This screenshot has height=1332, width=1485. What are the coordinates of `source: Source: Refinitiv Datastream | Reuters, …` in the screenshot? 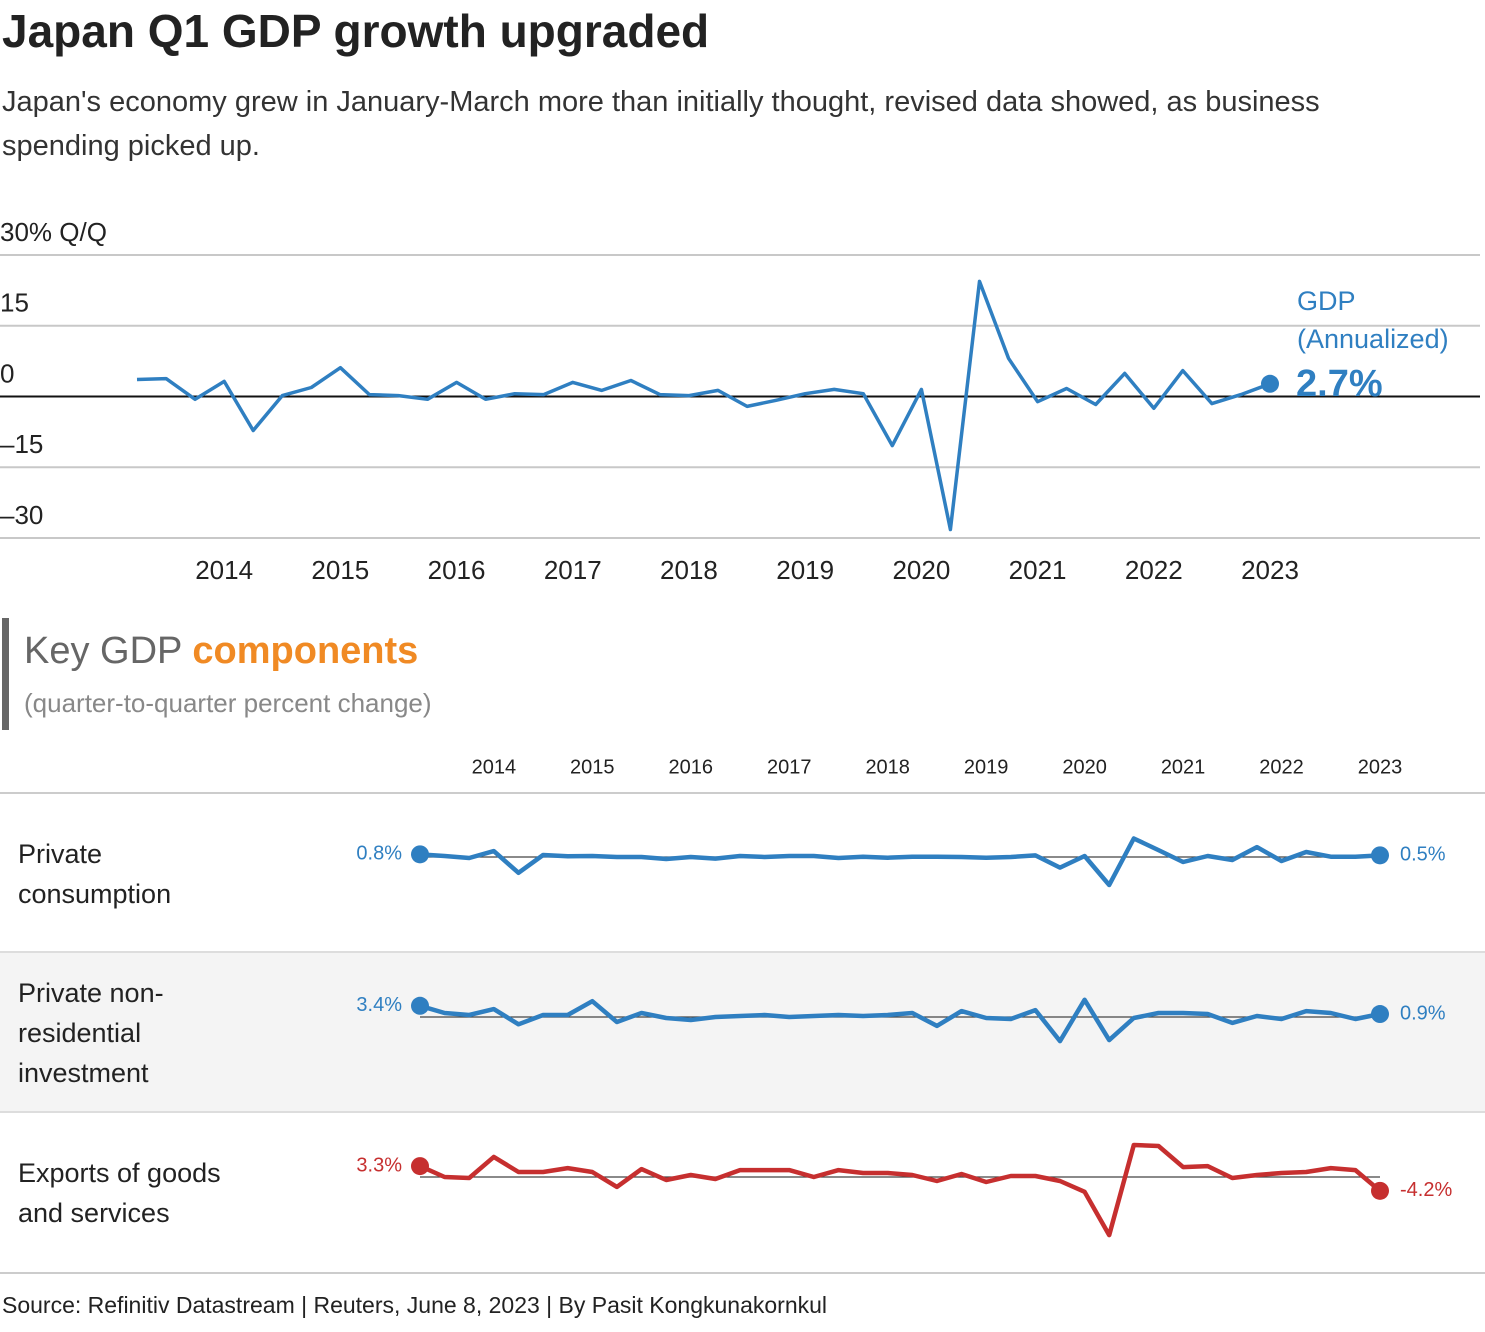 It's located at (415, 1305).